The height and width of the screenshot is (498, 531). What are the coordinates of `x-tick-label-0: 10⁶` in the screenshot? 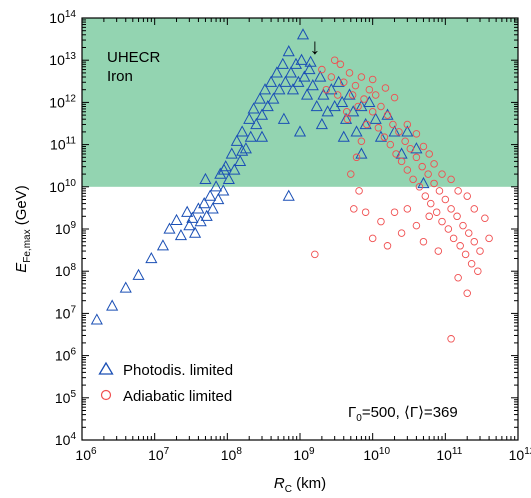 It's located at (86, 454).